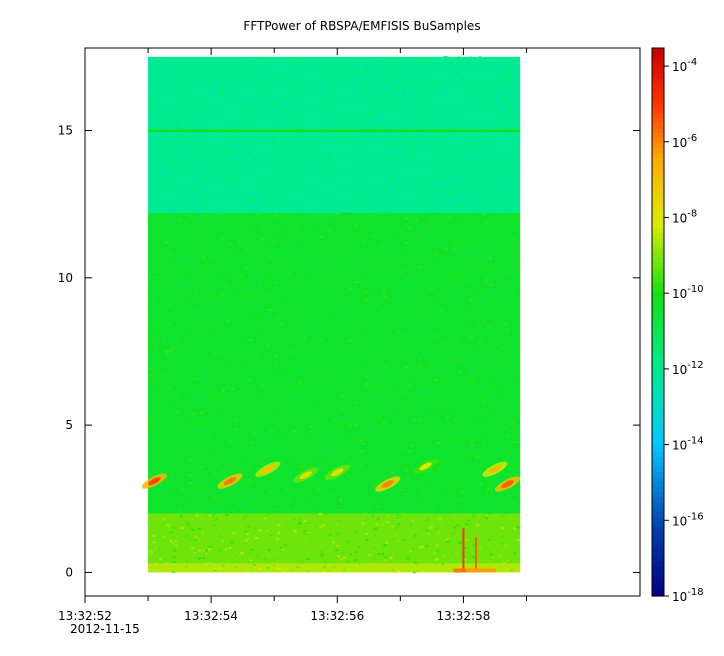 The width and height of the screenshot is (724, 656). I want to click on colorbar: 10⁻⁴ 10⁻⁶ 10⁻⁸ 10⁻¹⁰ 10⁻¹² 10⁻¹⁴ 10⁻¹⁶ 10⁻¹⁸, so click(677, 325).